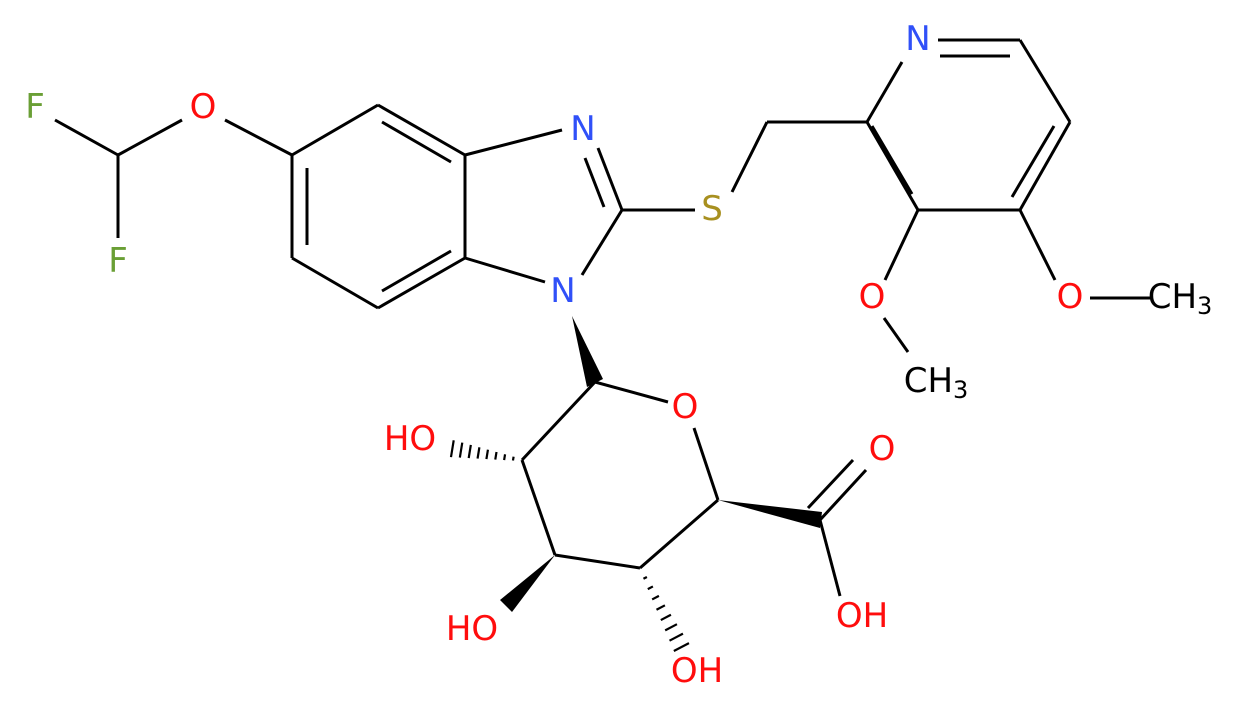  I want to click on atom-label: S, so click(712, 209).